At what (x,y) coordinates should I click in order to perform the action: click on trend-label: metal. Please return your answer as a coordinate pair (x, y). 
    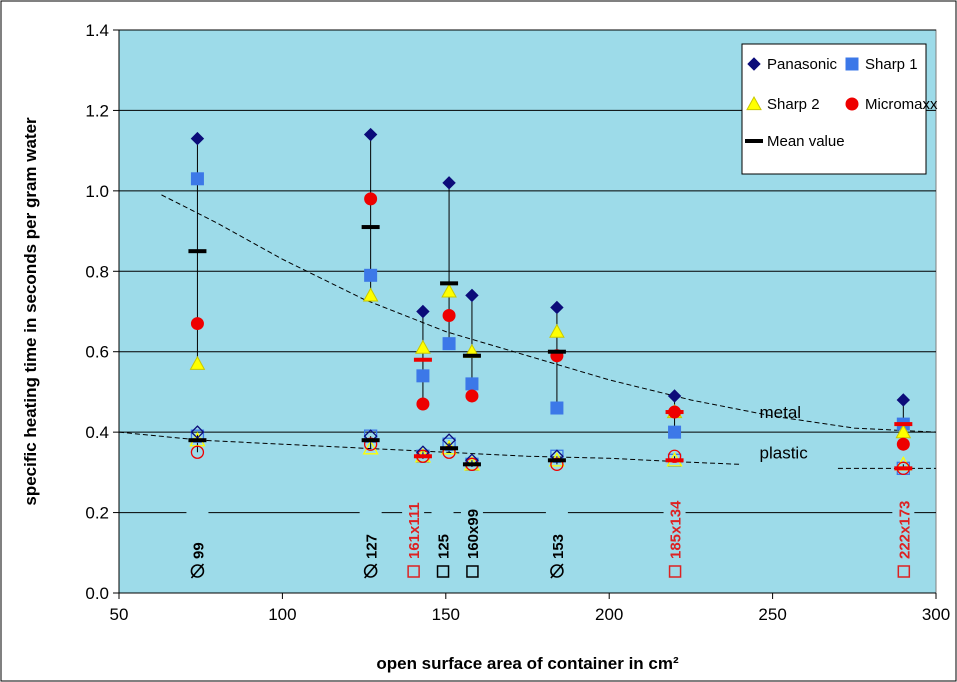
    Looking at the image, I should click on (781, 412).